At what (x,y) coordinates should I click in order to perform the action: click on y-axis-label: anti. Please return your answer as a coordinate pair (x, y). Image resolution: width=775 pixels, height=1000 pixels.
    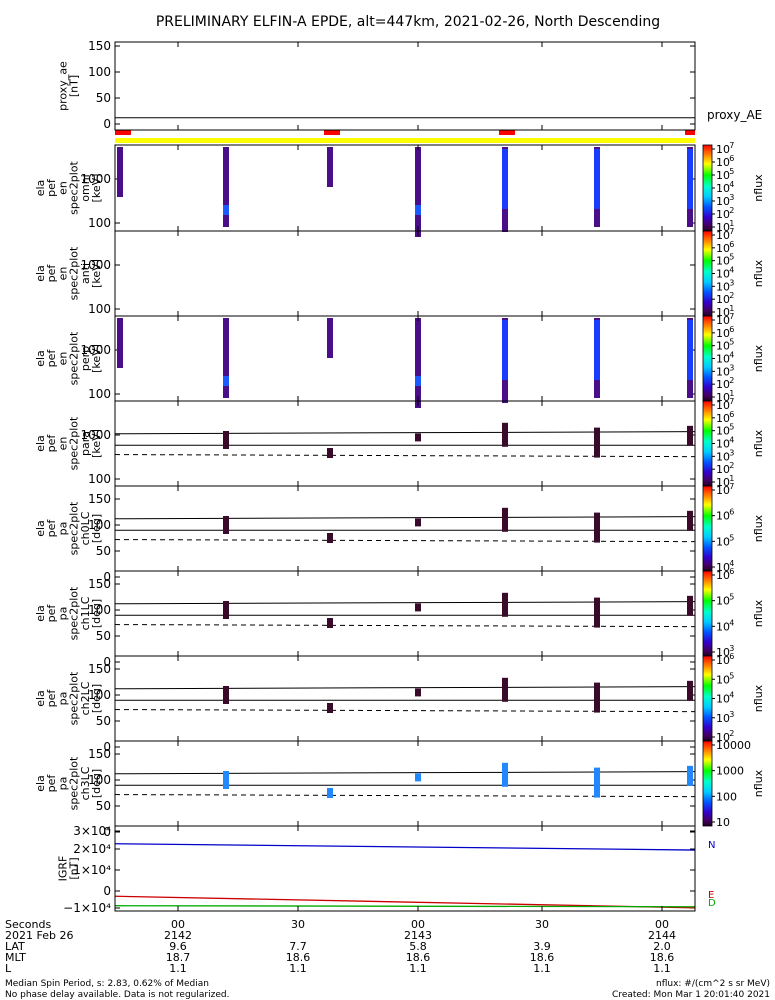
    Looking at the image, I should click on (85, 273).